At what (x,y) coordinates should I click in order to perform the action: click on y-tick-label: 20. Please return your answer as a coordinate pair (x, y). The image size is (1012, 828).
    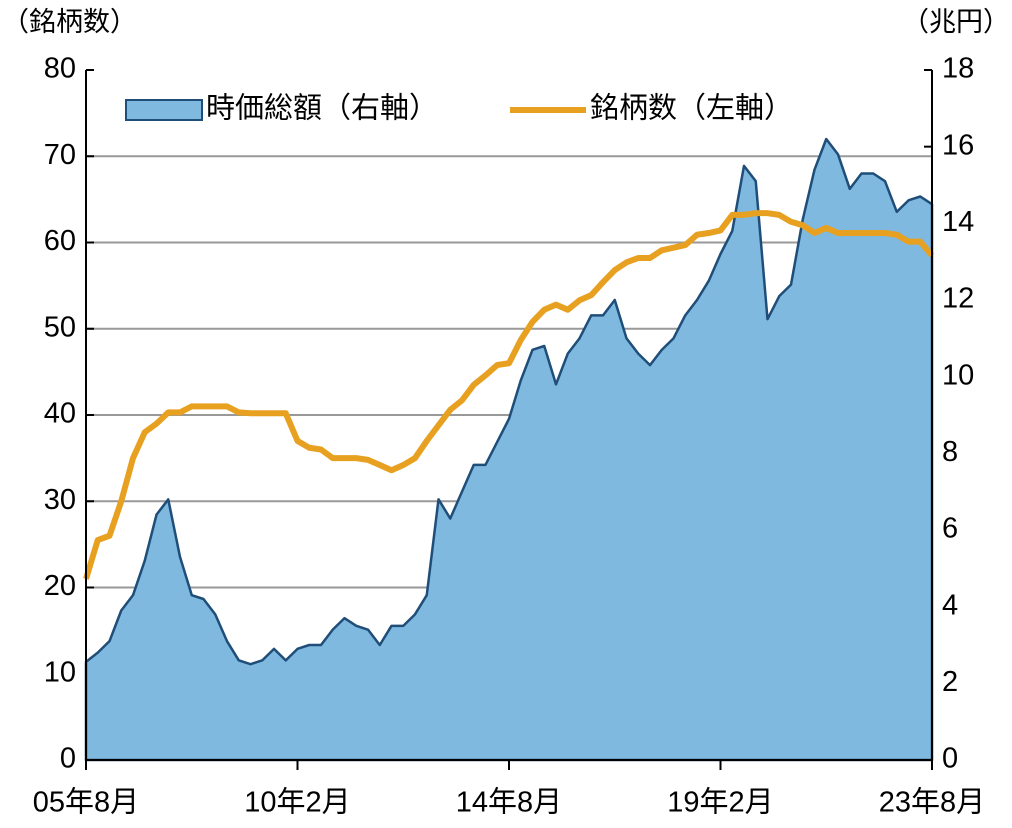
    Looking at the image, I should click on (60, 586).